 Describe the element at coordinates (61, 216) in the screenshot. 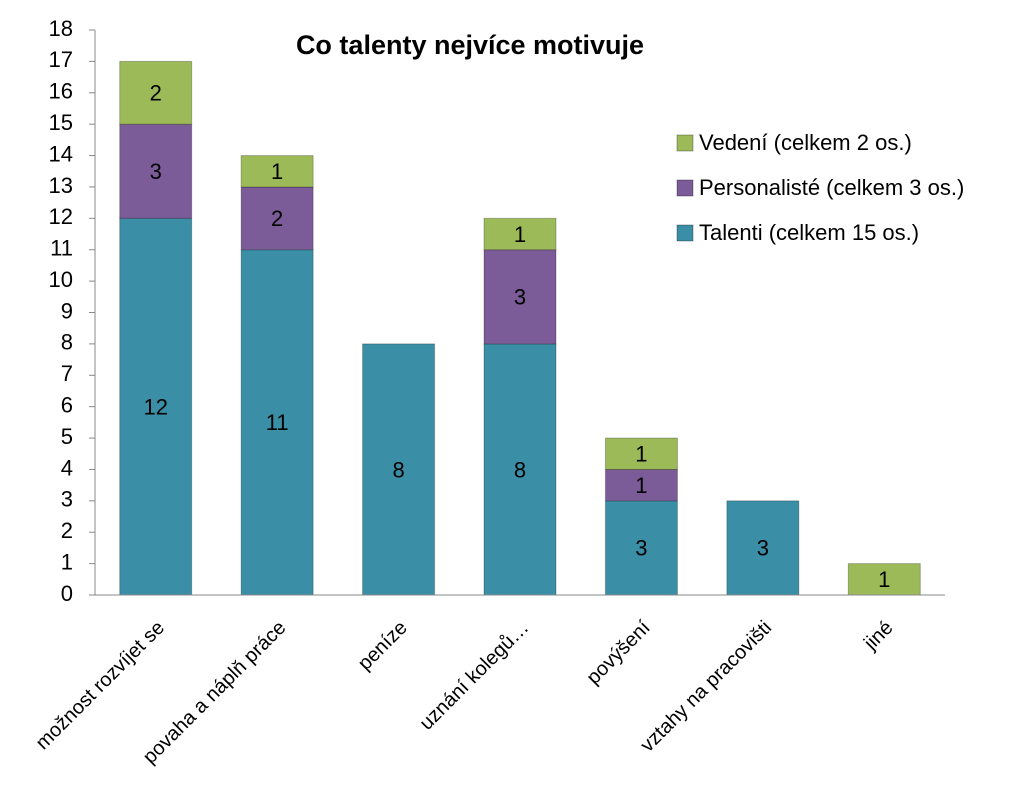

I see `y-tick-label: 12` at that location.